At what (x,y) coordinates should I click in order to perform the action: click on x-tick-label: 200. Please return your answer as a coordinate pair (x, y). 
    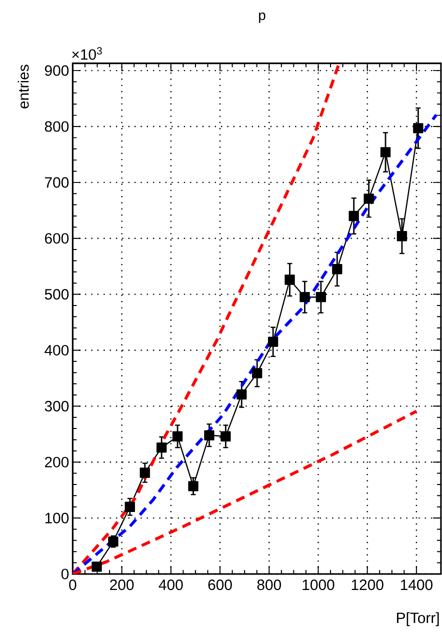
    Looking at the image, I should click on (122, 585).